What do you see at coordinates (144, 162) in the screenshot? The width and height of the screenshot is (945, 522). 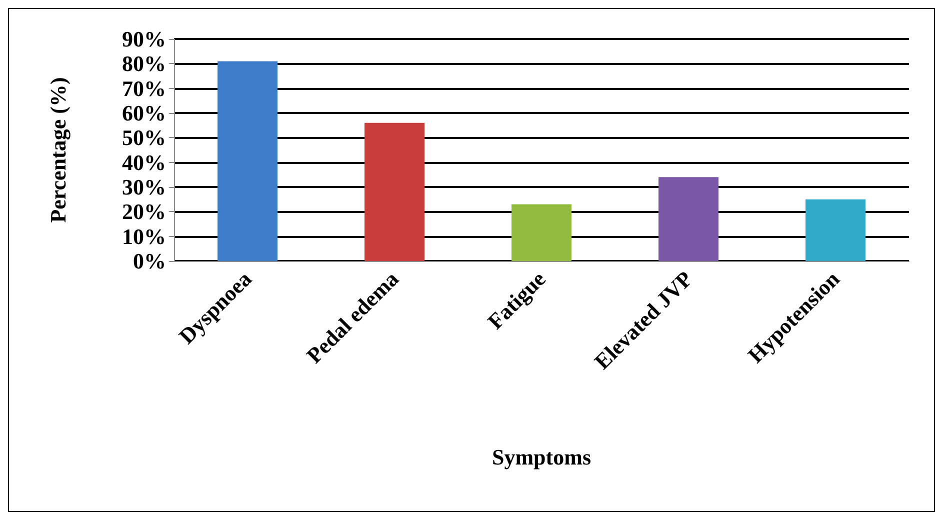 I see `y-tick-label: 40%` at bounding box center [144, 162].